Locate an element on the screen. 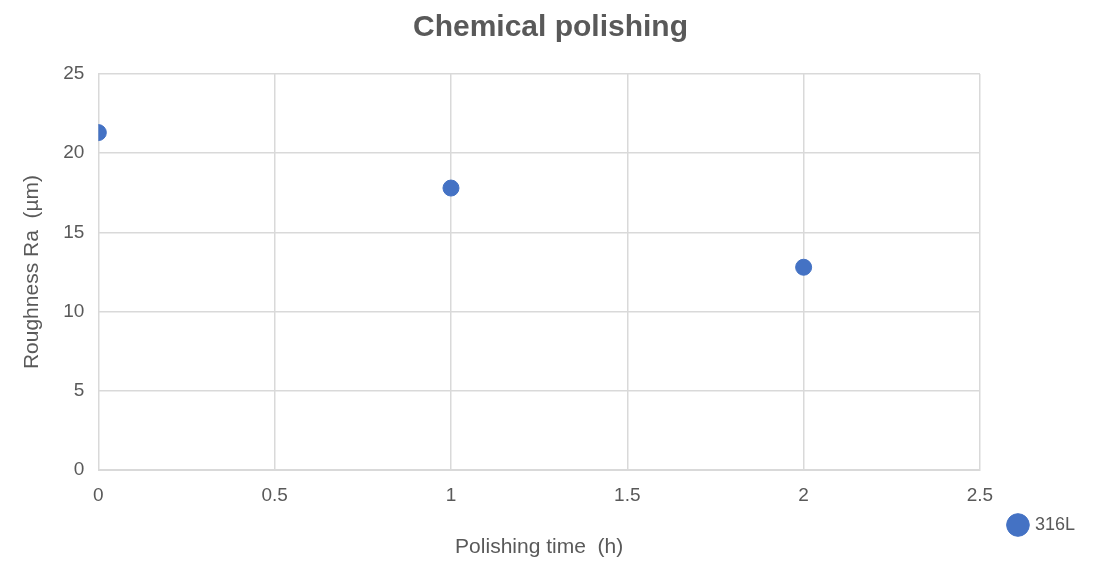 The height and width of the screenshot is (572, 1105). y-tick-label: 0 is located at coordinates (79, 469).